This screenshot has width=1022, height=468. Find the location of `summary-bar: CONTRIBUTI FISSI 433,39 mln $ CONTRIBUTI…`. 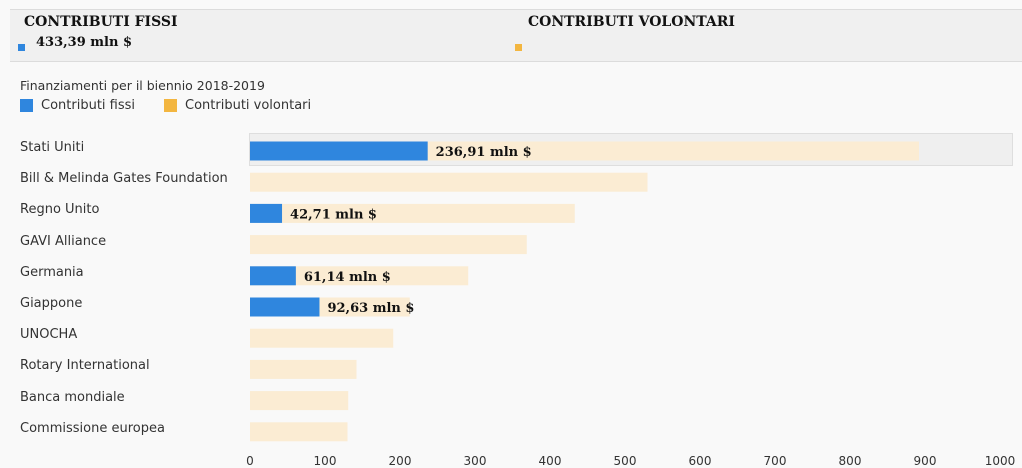

summary-bar: CONTRIBUTI FISSI 433,39 mln $ CONTRIBUTI… is located at coordinates (516, 35).